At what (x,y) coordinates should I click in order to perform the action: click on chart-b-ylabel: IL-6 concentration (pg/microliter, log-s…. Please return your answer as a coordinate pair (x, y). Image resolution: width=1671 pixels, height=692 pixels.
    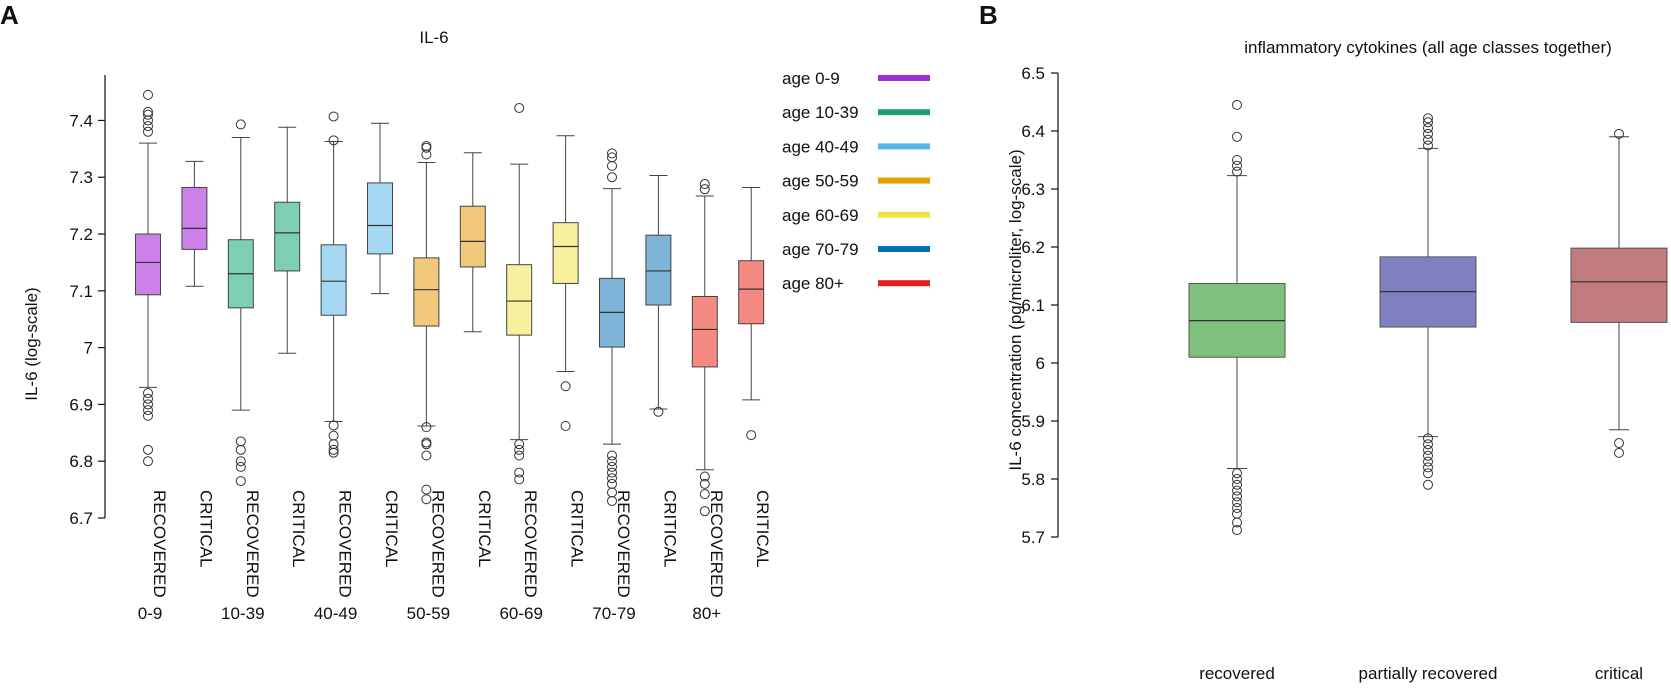
    Looking at the image, I should click on (1015, 309).